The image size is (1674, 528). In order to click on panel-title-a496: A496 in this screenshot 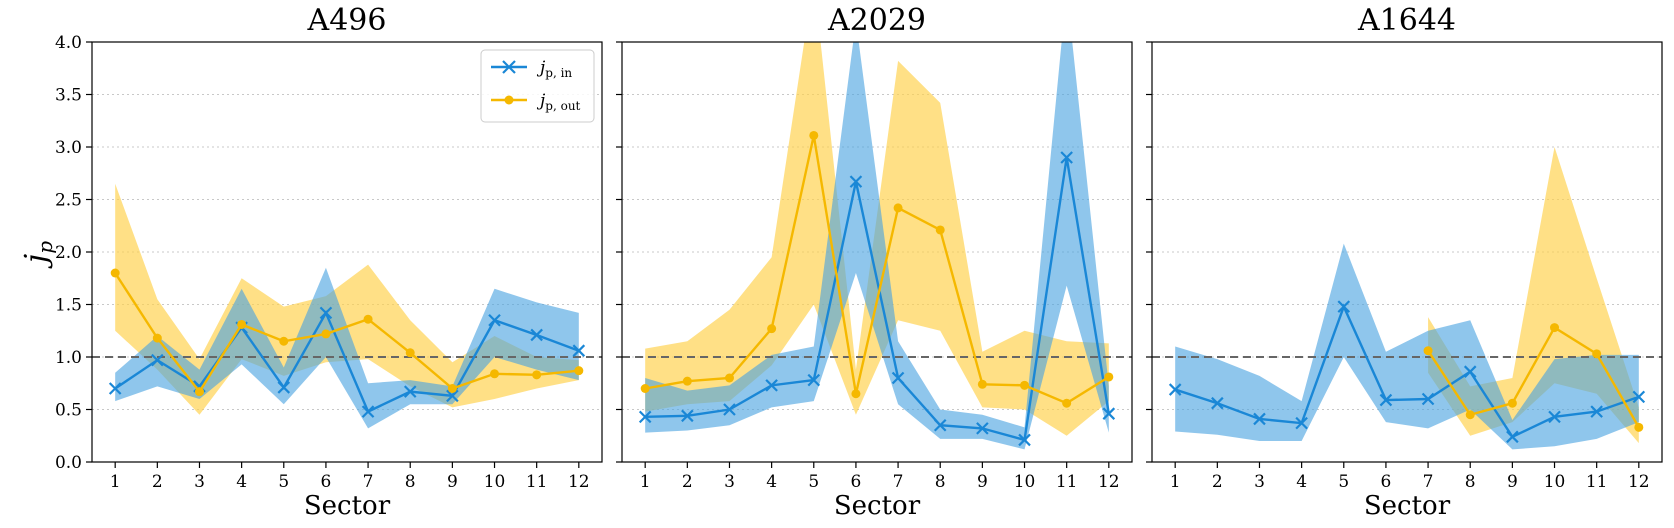, I will do `click(347, 20)`.